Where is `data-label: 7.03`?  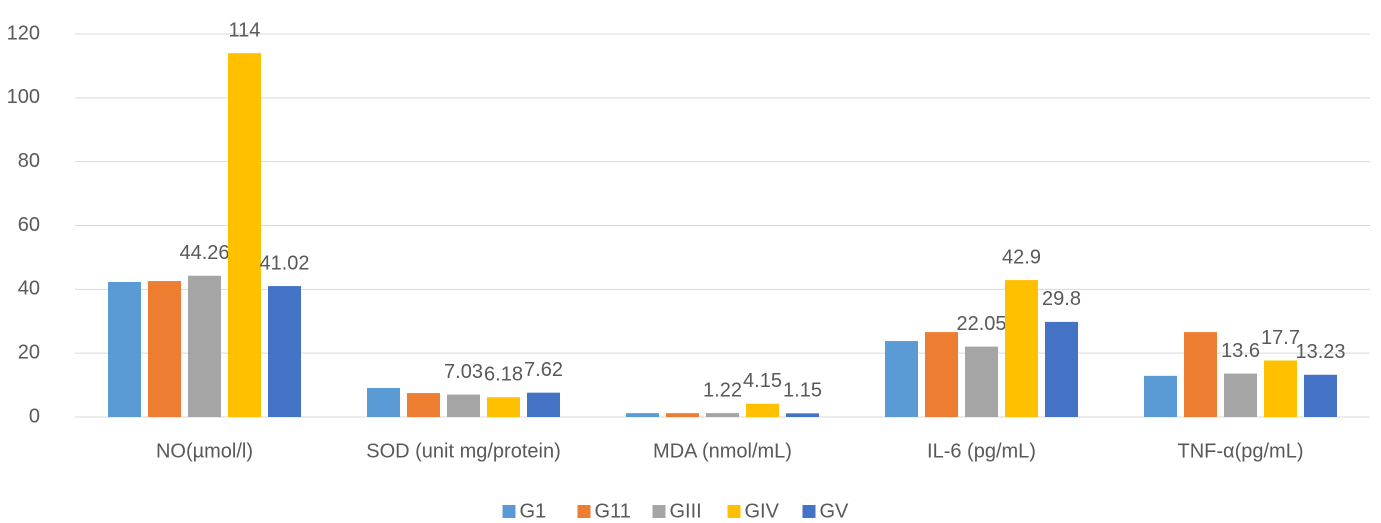 data-label: 7.03 is located at coordinates (463, 372).